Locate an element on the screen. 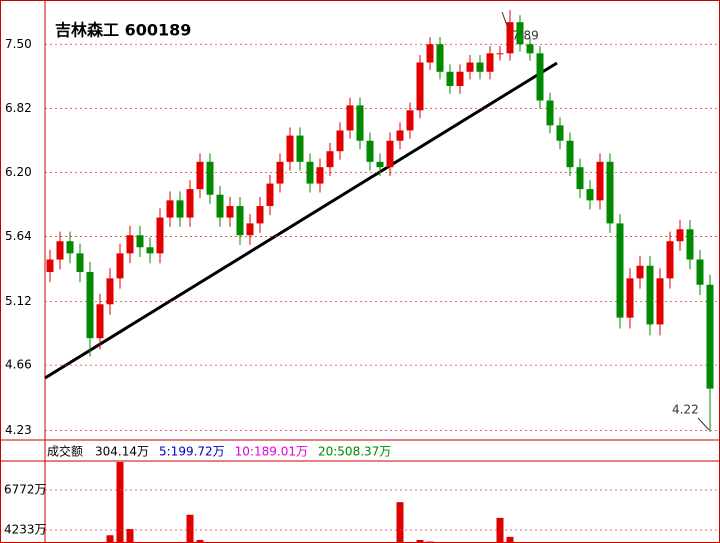  low-annotation: 4.22 is located at coordinates (685, 410).